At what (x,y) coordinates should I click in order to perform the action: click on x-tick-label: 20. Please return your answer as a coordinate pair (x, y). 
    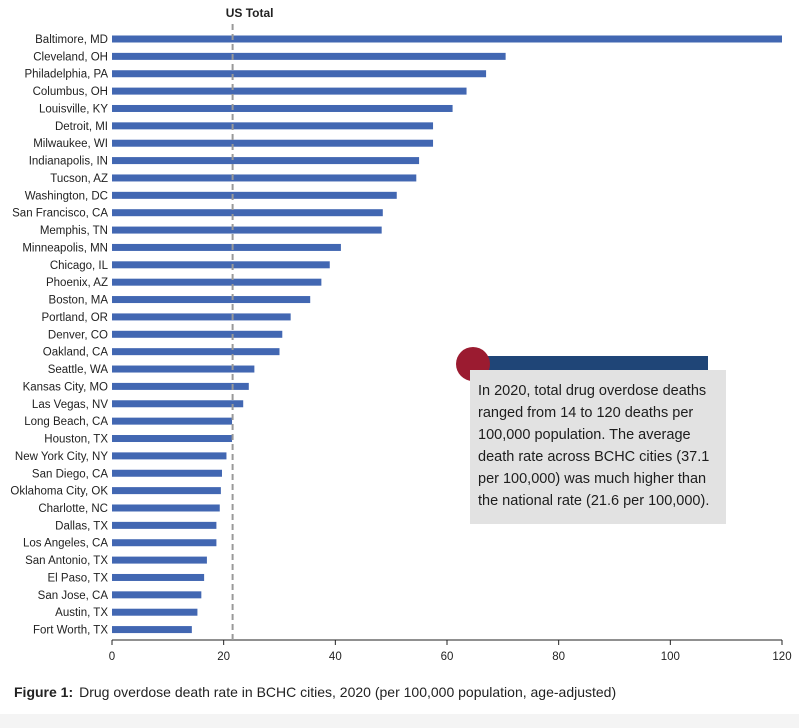
    Looking at the image, I should click on (223, 657).